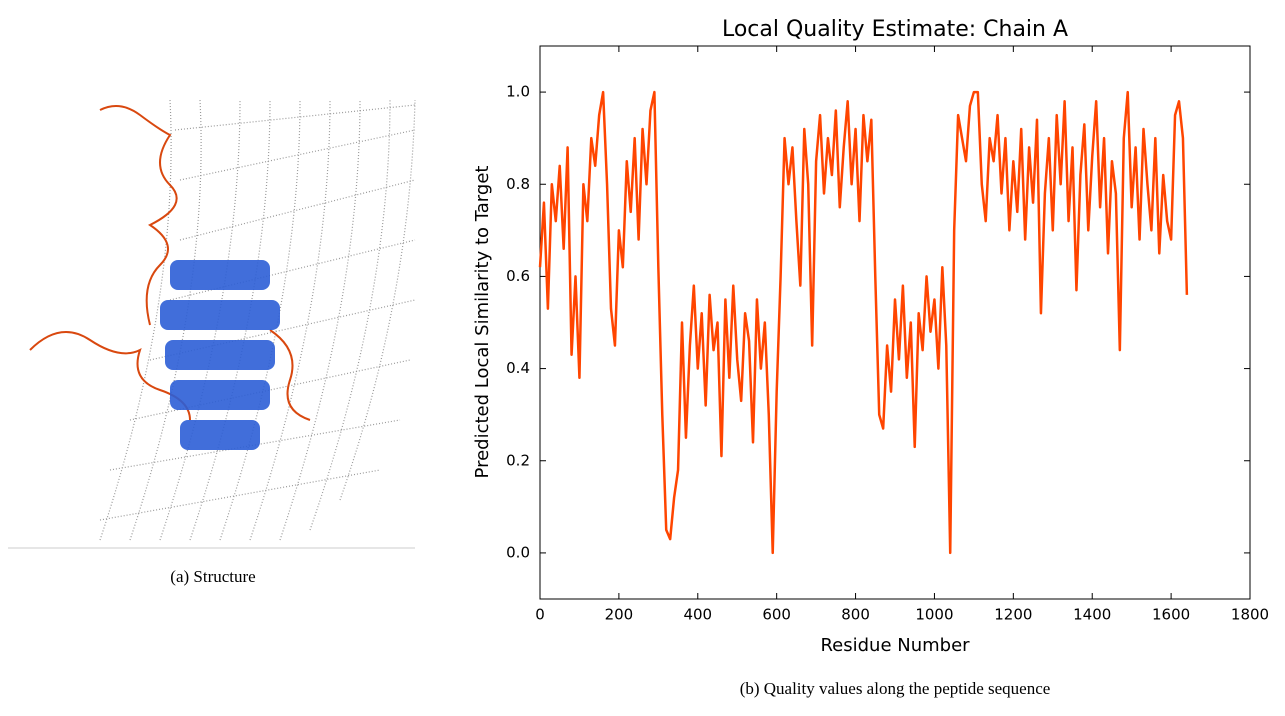 The height and width of the screenshot is (716, 1285). Describe the element at coordinates (518, 460) in the screenshot. I see `y-tick-label: 0.2` at that location.